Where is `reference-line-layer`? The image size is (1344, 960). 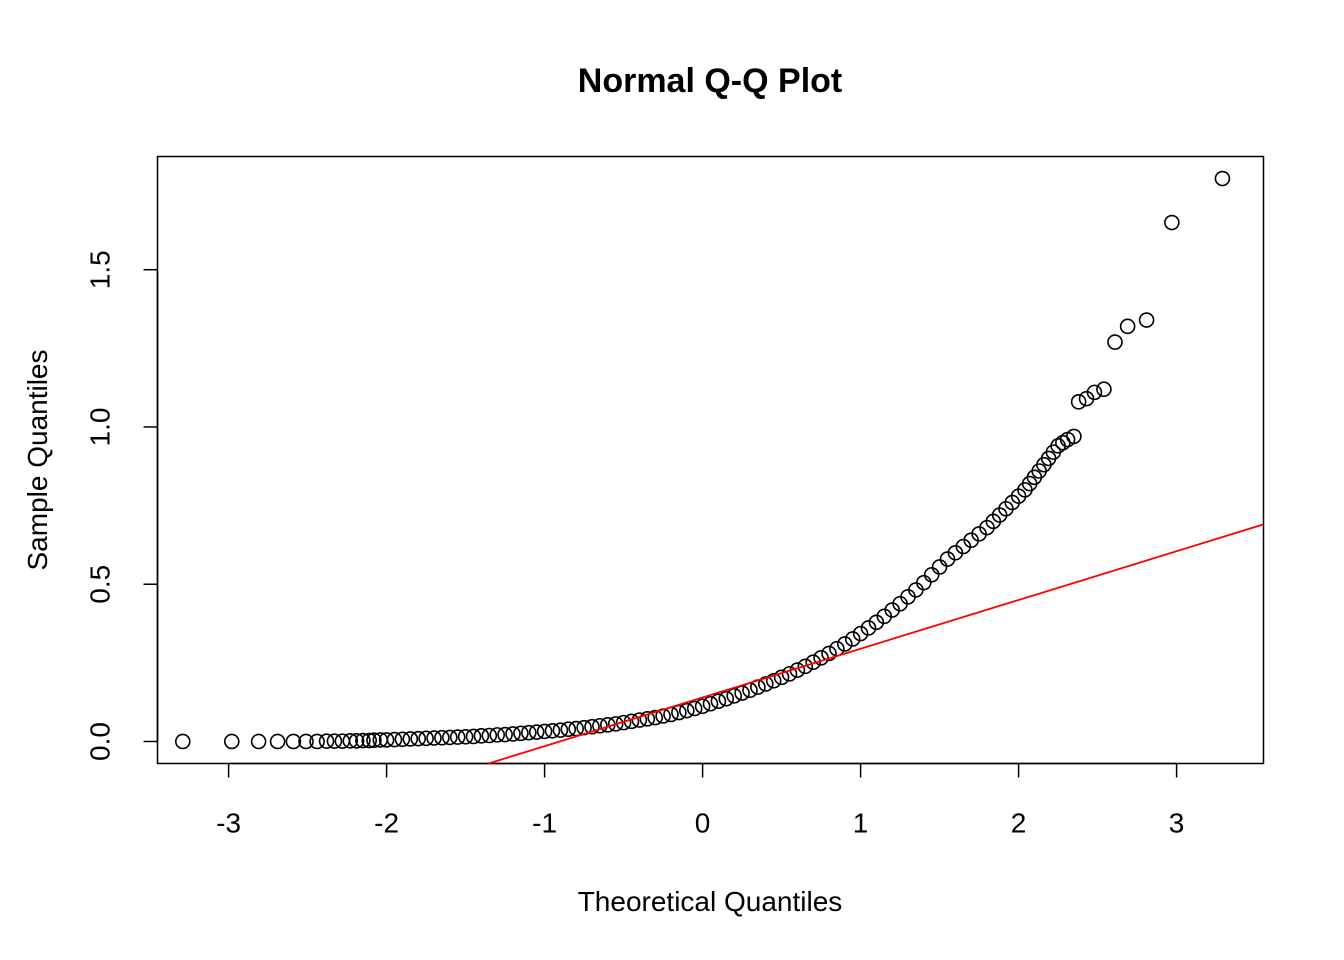
reference-line-layer is located at coordinates (876, 644).